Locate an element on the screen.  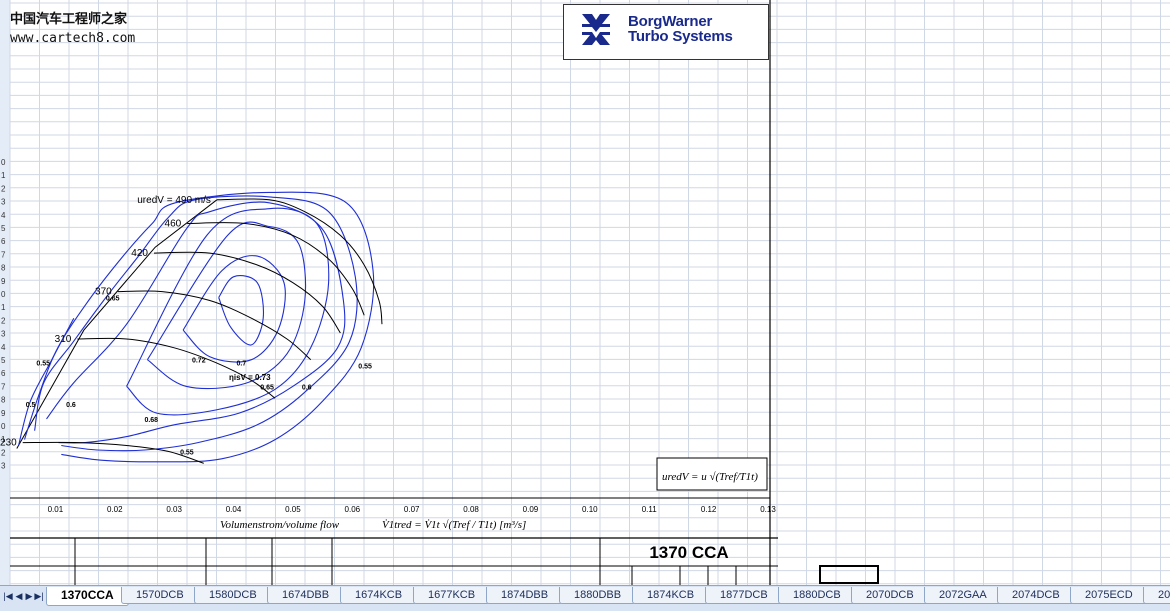
x-tick-label: 0.07 is located at coordinates (412, 509).